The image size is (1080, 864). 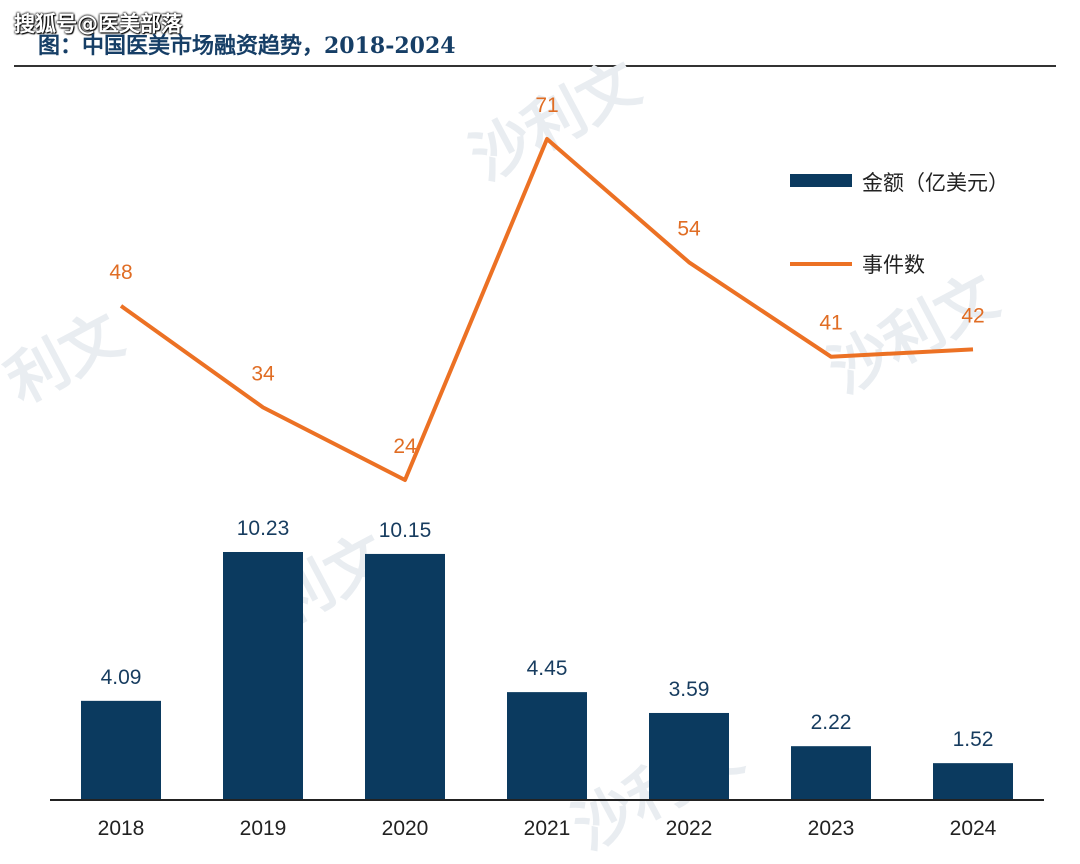 What do you see at coordinates (831, 773) in the screenshot?
I see `bar-2023` at bounding box center [831, 773].